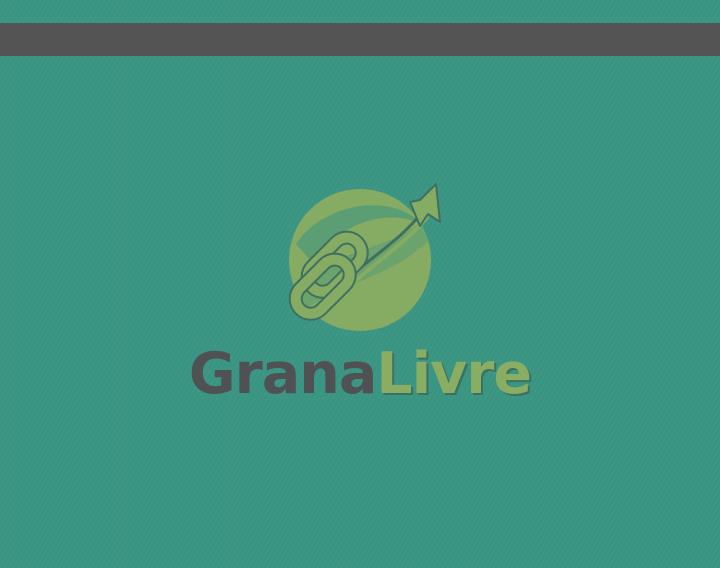  What do you see at coordinates (454, 374) in the screenshot?
I see `brand-name-part-2: Livre` at bounding box center [454, 374].